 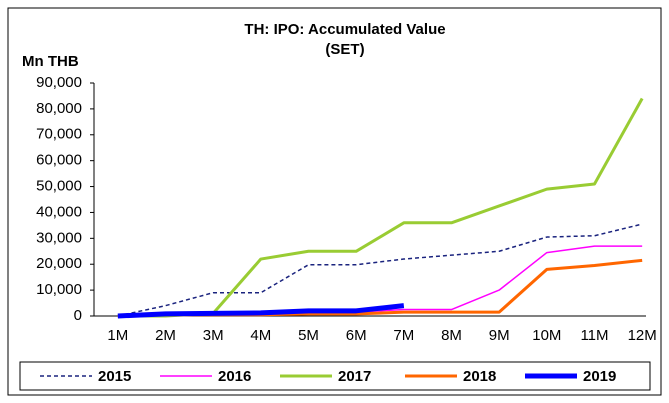 What do you see at coordinates (356, 335) in the screenshot?
I see `x-tick-label: 6M` at bounding box center [356, 335].